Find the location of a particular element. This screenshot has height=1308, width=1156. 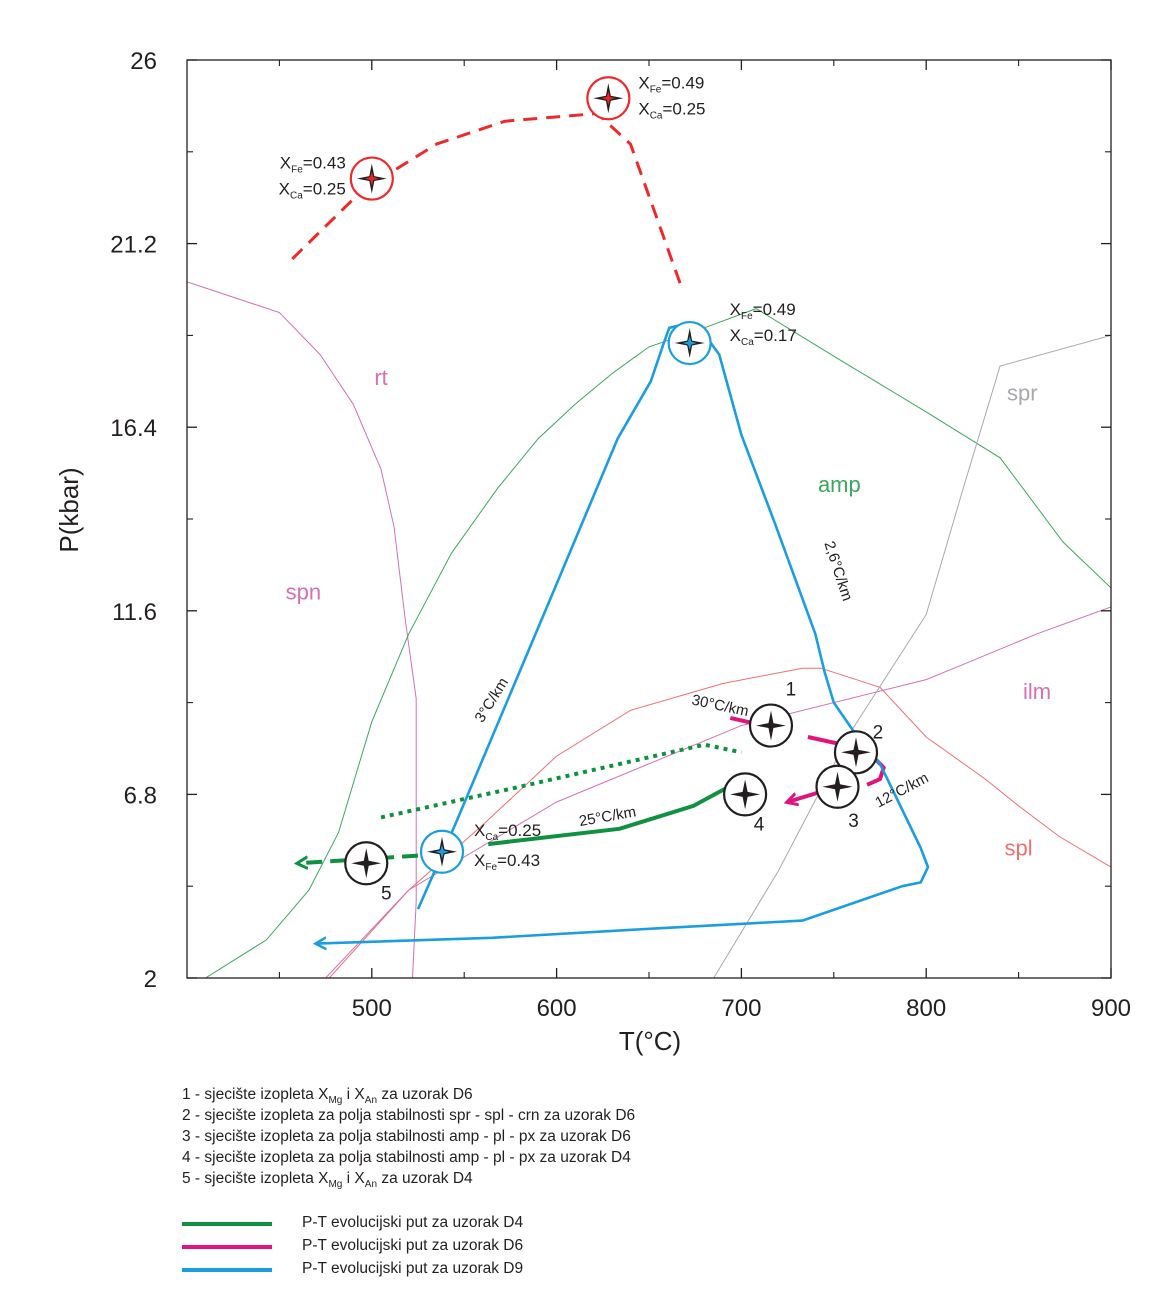

isopleth-marker: XFe=0.49 XCa=0.25 is located at coordinates (646, 97).